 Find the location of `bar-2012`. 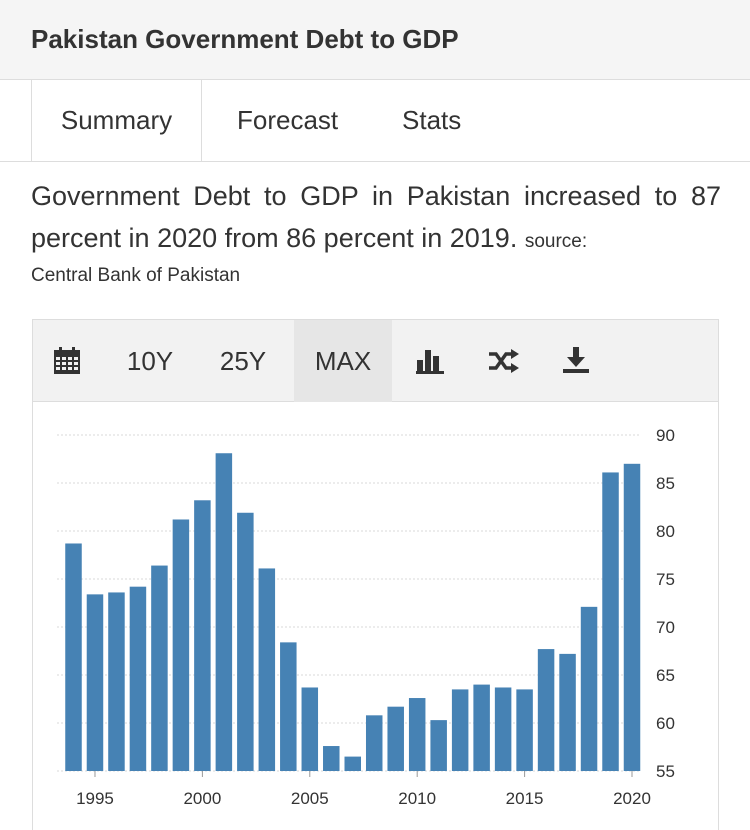

bar-2012 is located at coordinates (460, 730).